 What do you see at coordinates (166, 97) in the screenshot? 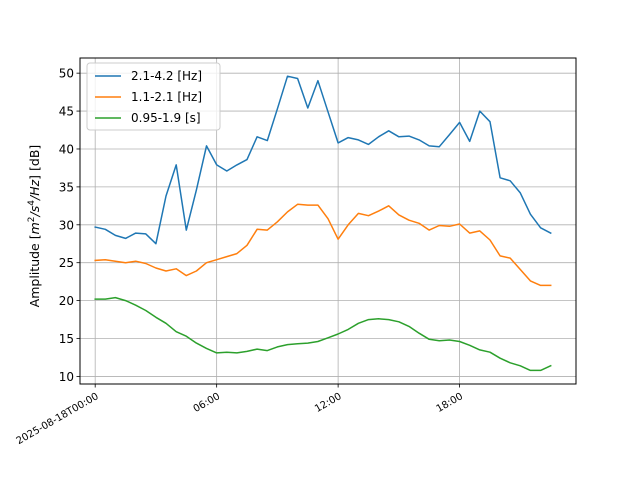
I see `legend-label-2: 1.1-2.1 [Hz]` at bounding box center [166, 97].